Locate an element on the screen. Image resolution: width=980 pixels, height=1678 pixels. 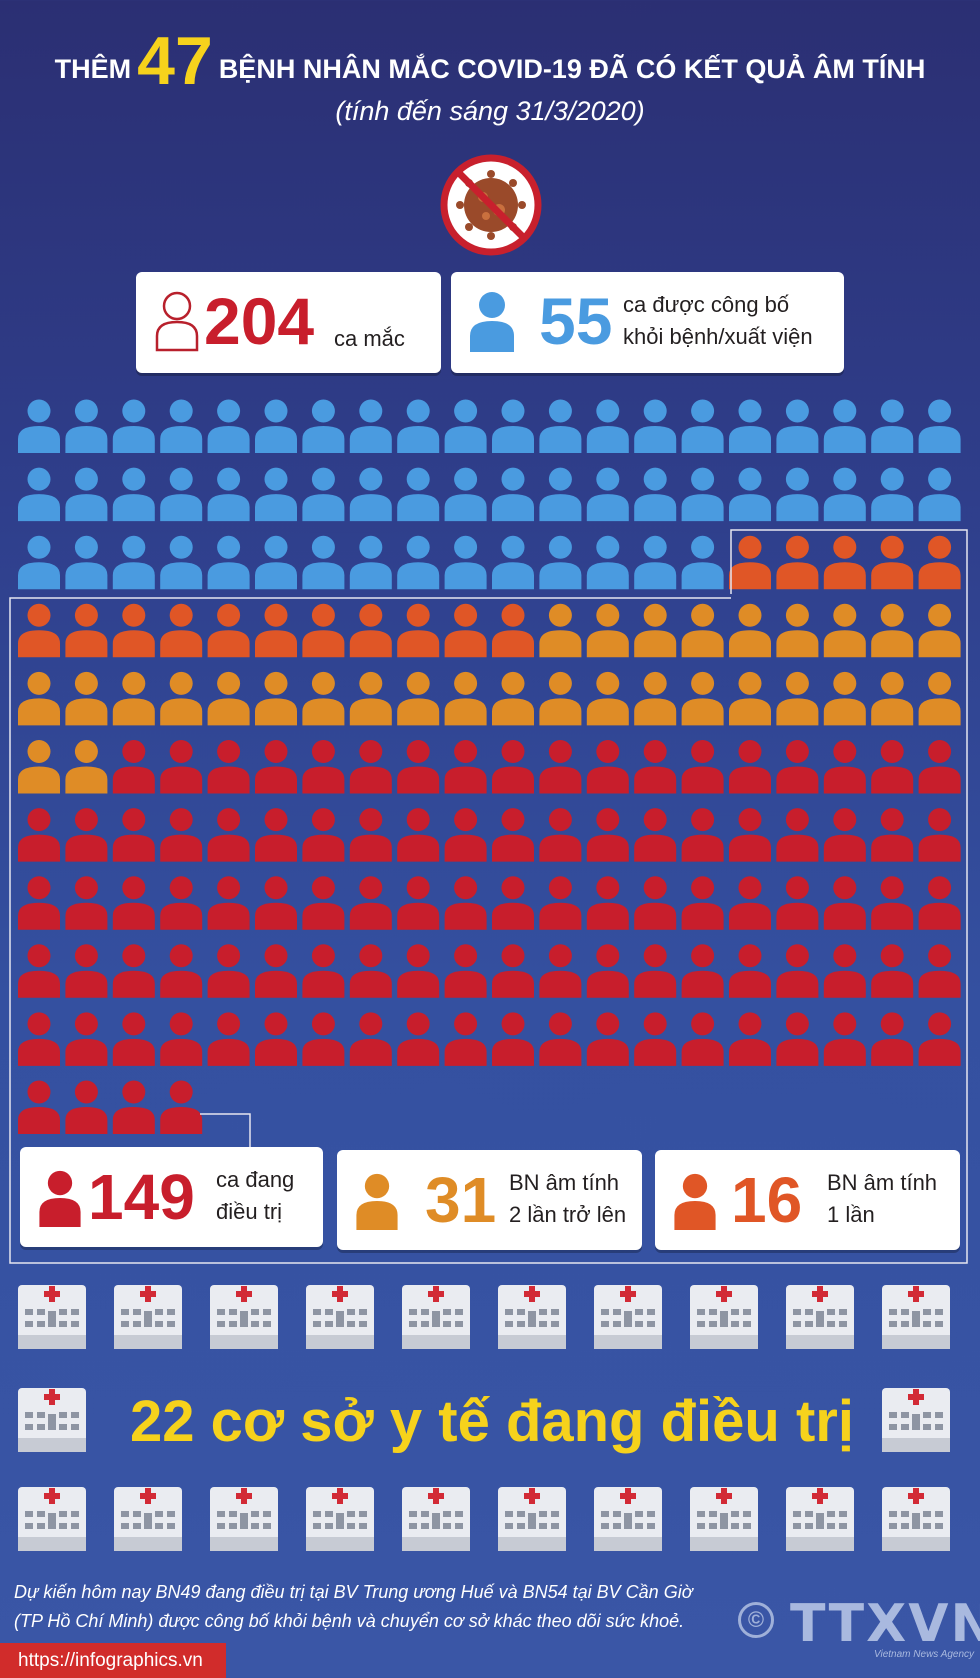
negative-twice-box: 31 BN âm tính 2 lần trở lên is located at coordinates (489, 1200).